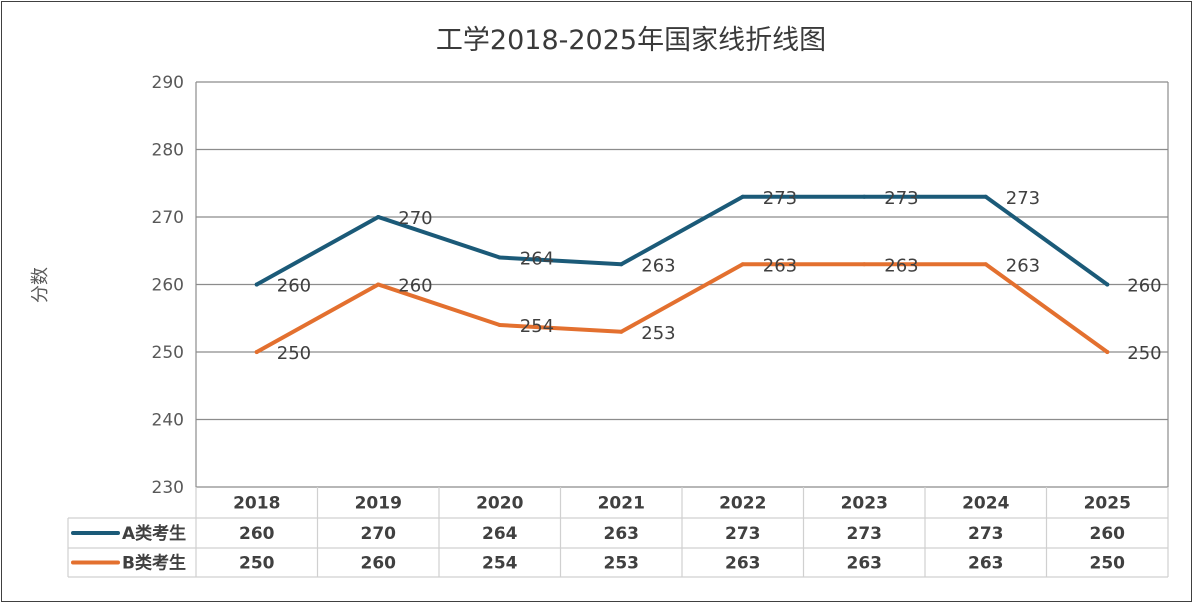 Image resolution: width=1193 pixels, height=603 pixels. Describe the element at coordinates (658, 333) in the screenshot. I see `data-label-1-2021: 253` at that location.